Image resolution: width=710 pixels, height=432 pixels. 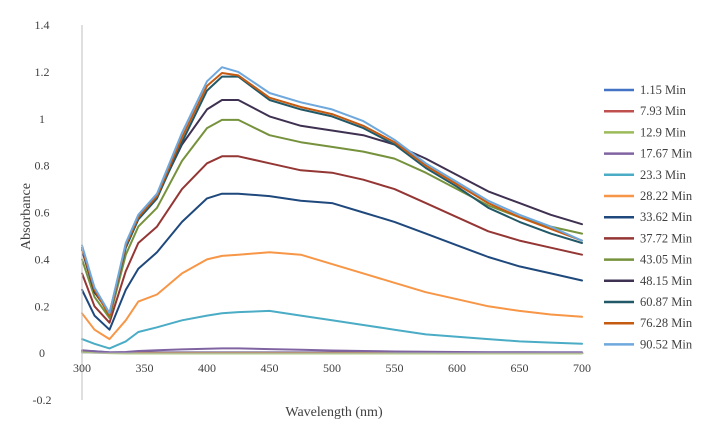 What do you see at coordinates (270, 368) in the screenshot?
I see `x-tick-label: 450` at bounding box center [270, 368].